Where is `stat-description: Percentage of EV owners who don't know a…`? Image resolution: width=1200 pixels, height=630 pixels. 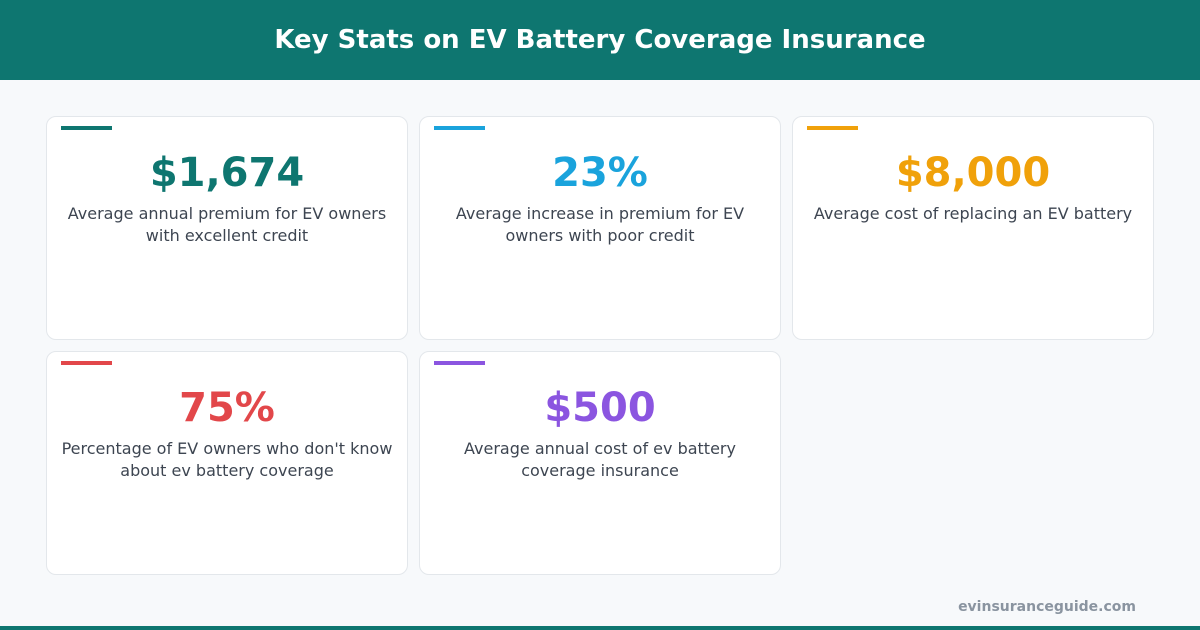
stat-description: Percentage of EV owners who don't know a… is located at coordinates (227, 459).